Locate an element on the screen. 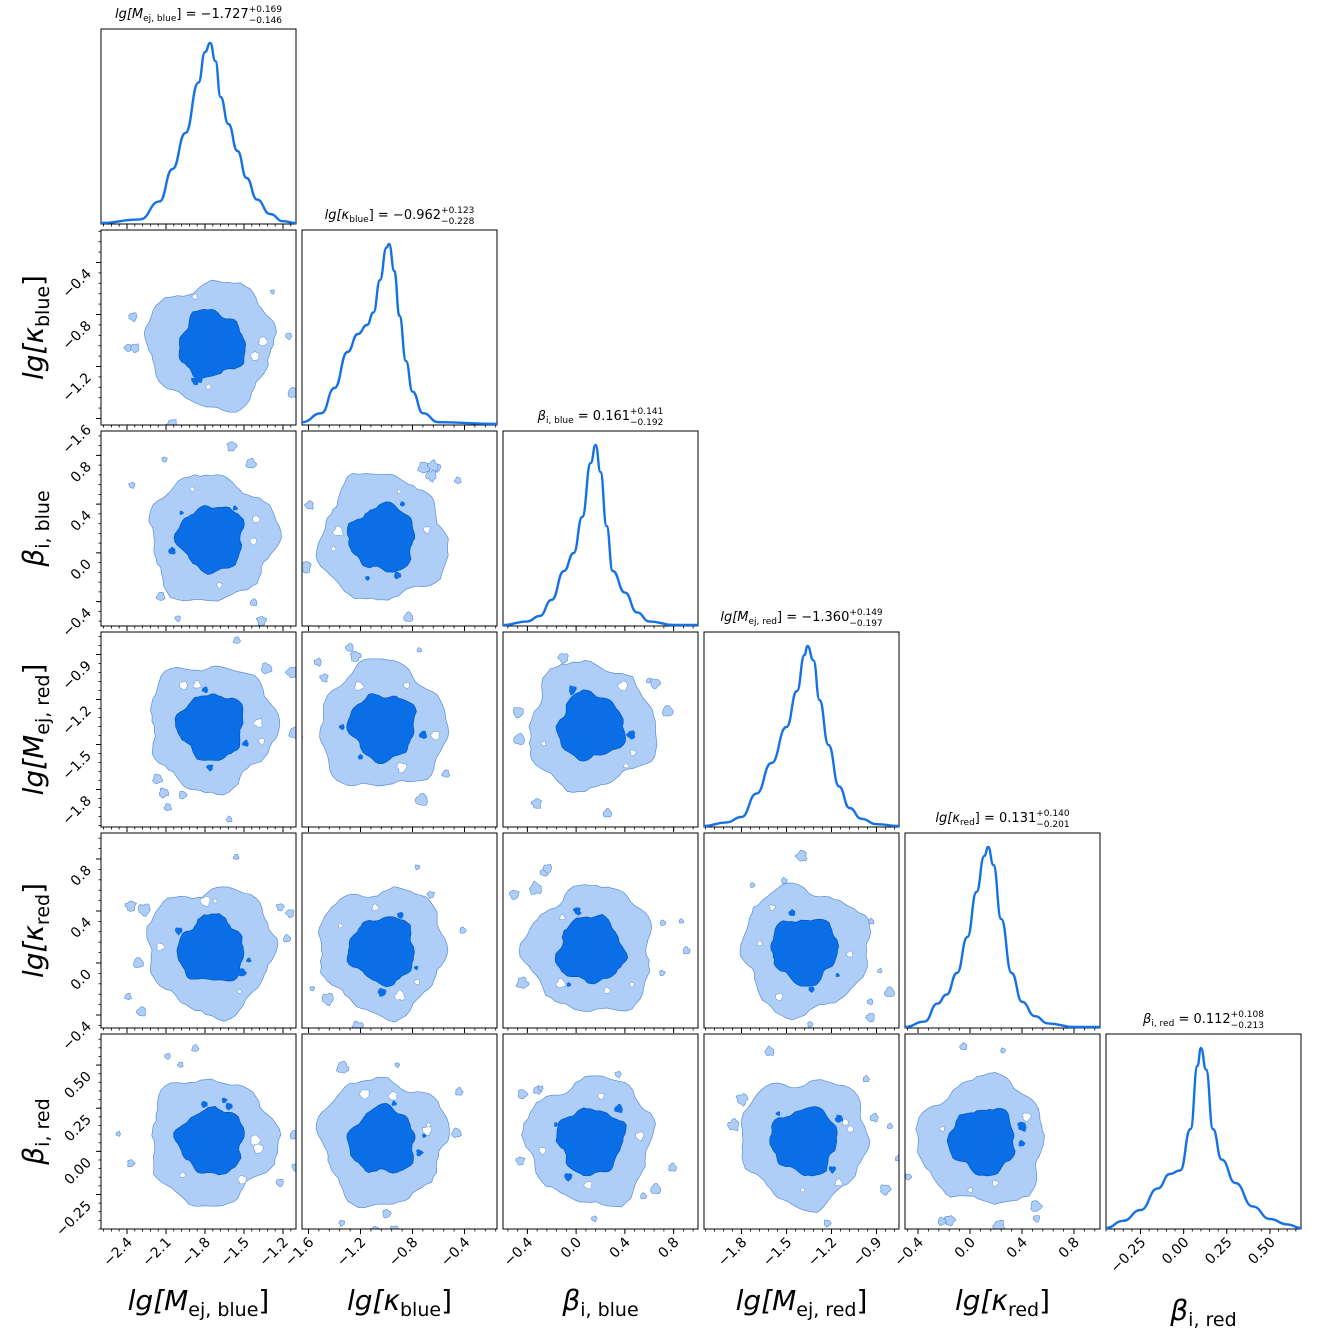  x-tick-label: −1.2 is located at coordinates (273, 1252).